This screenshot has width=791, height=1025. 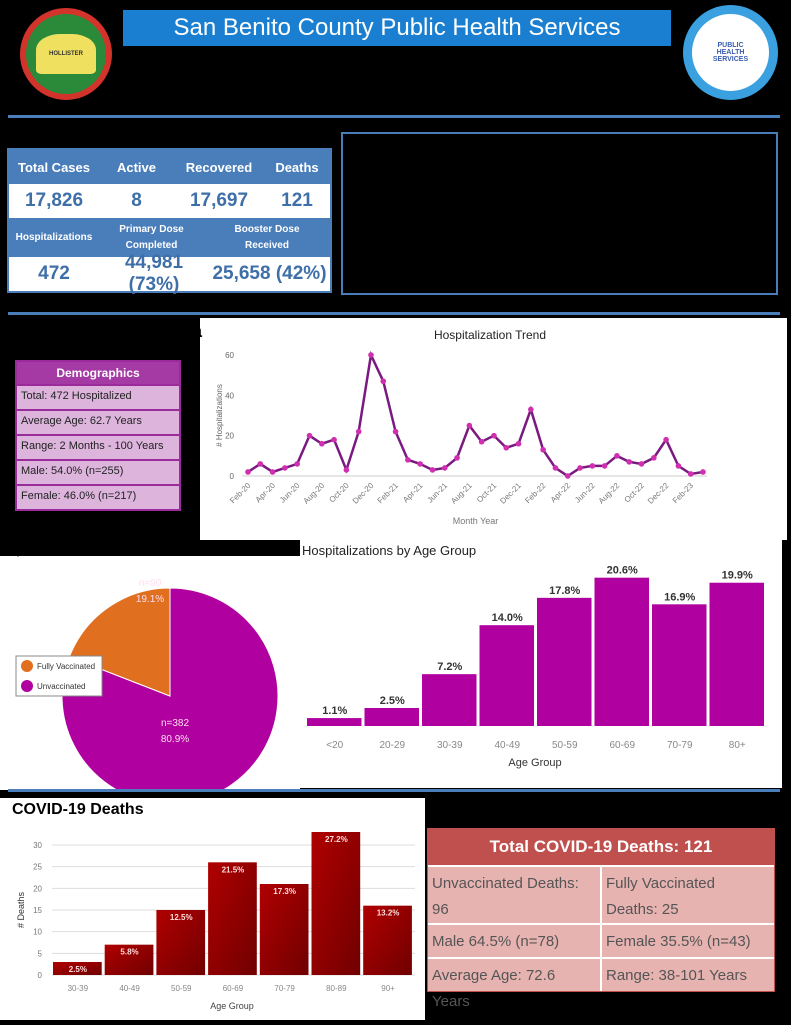 What do you see at coordinates (37, 910) in the screenshot?
I see `y-tick-label: 15` at bounding box center [37, 910].